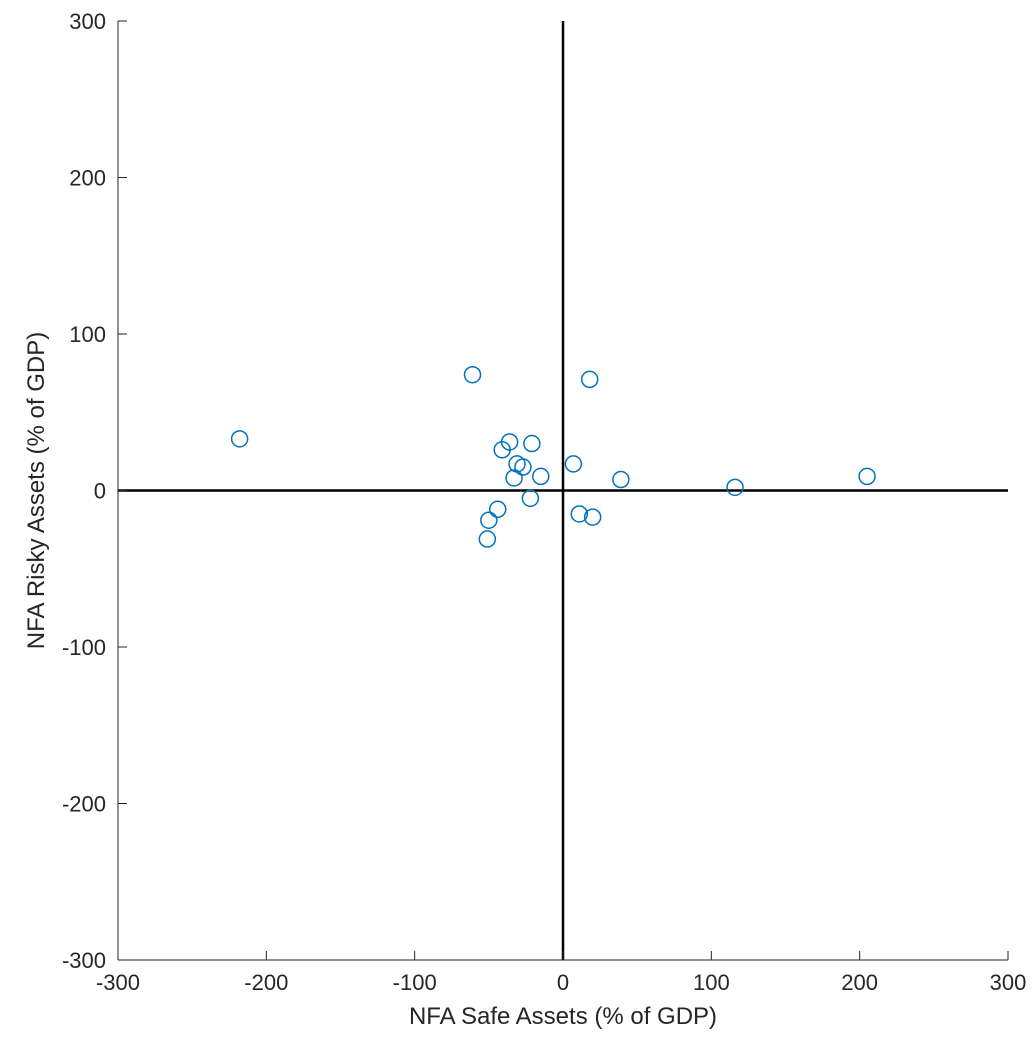  I want to click on data-points, so click(553, 456).